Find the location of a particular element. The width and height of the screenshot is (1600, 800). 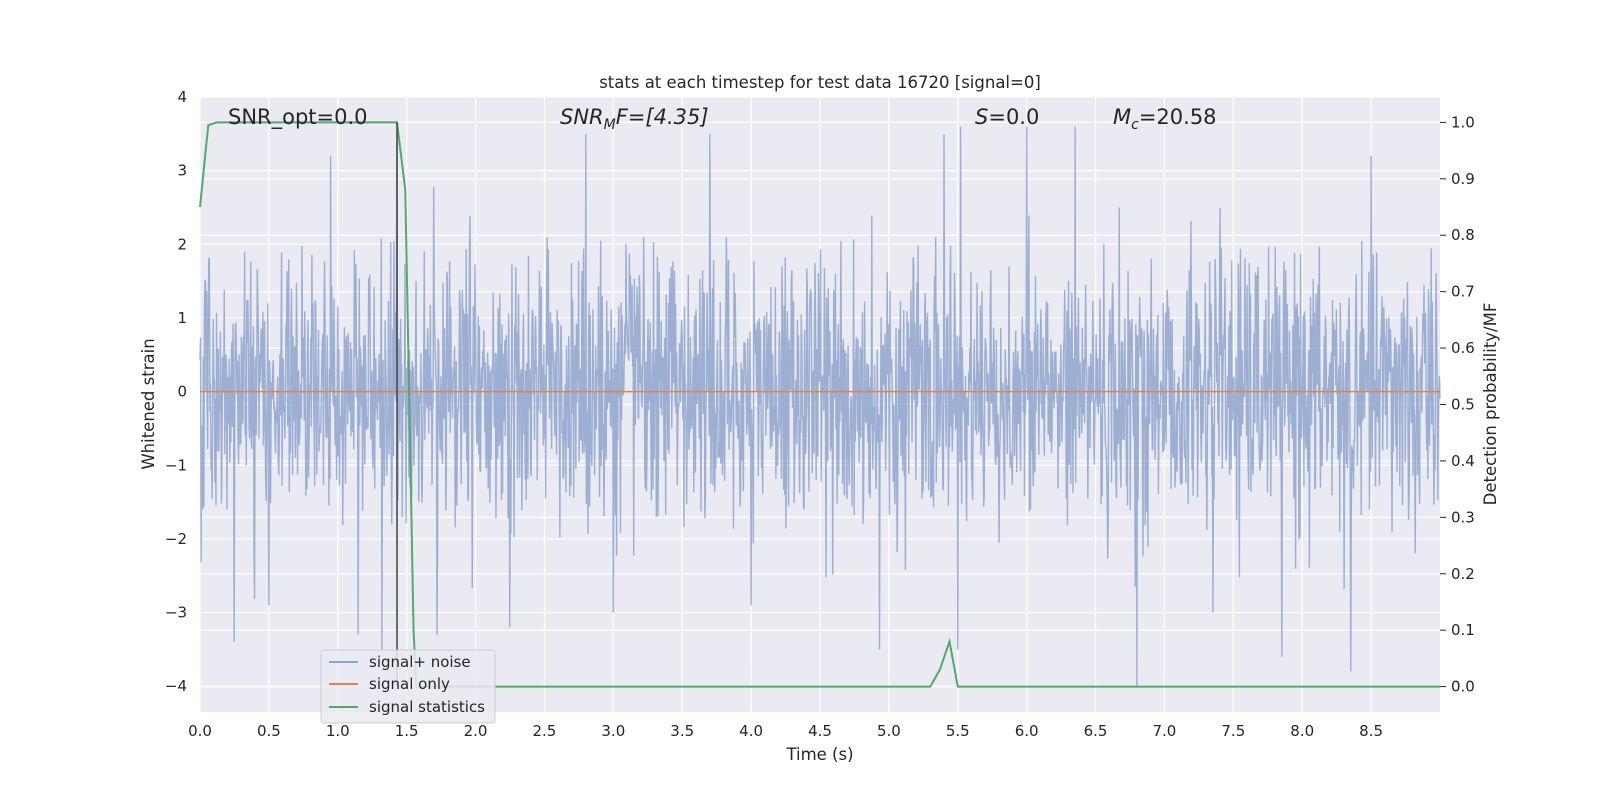

y-right-tick-label-7: 0.3 is located at coordinates (1463, 517).